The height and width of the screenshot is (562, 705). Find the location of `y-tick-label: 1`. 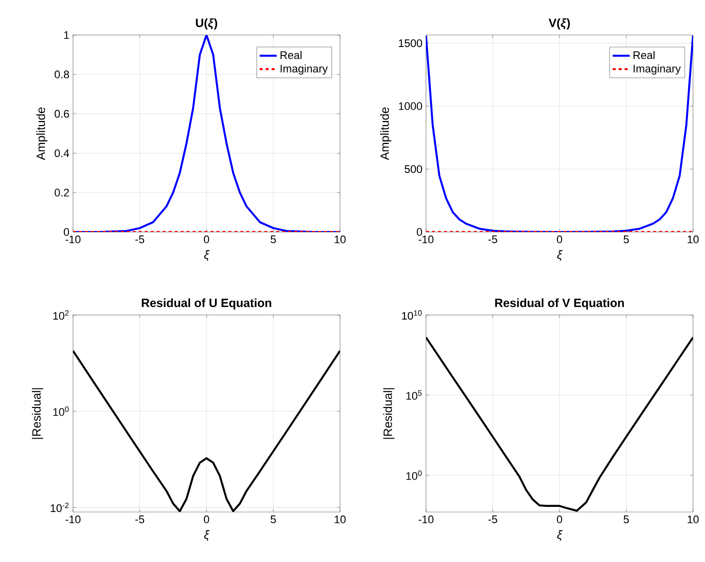

y-tick-label: 1 is located at coordinates (66, 35).